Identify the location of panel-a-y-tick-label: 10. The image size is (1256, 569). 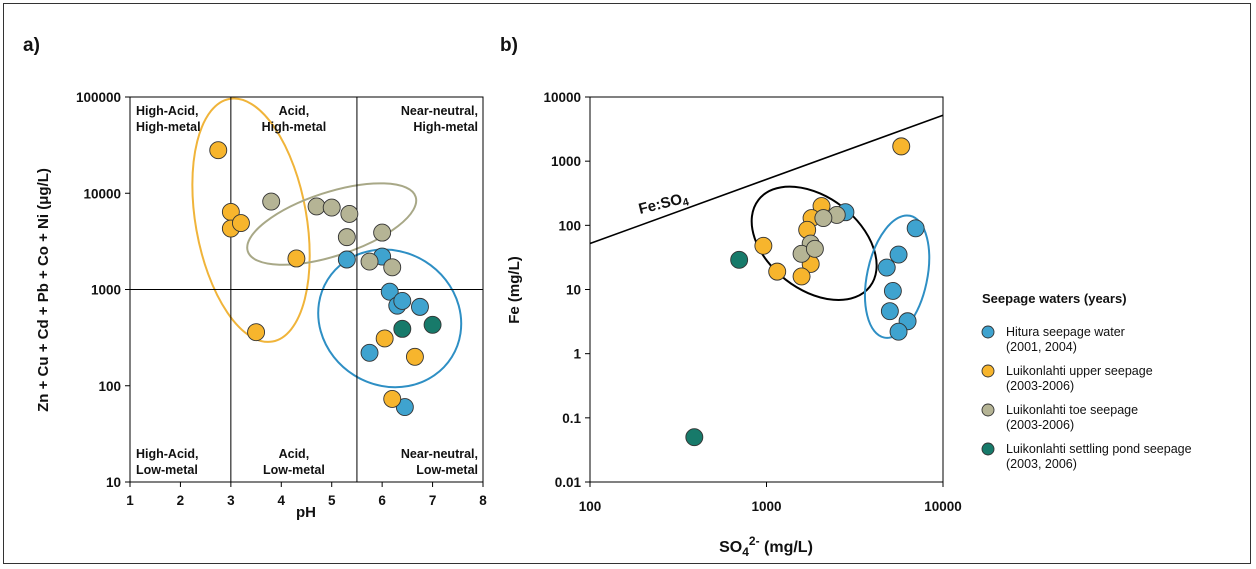
(113, 482).